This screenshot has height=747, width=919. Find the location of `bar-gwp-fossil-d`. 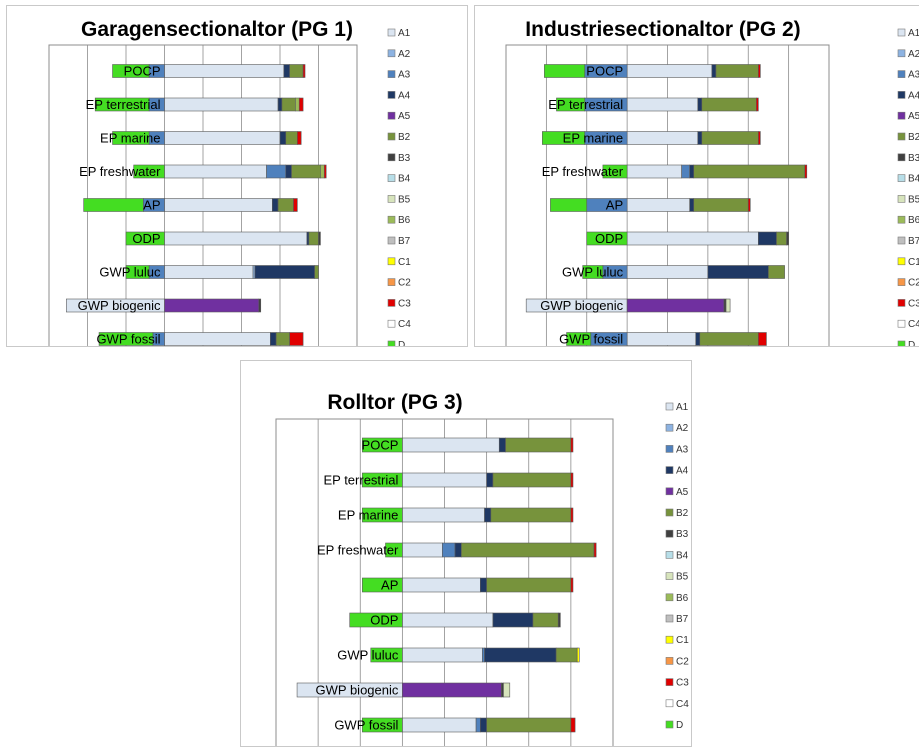

bar-gwp-fossil-d is located at coordinates (382, 725).